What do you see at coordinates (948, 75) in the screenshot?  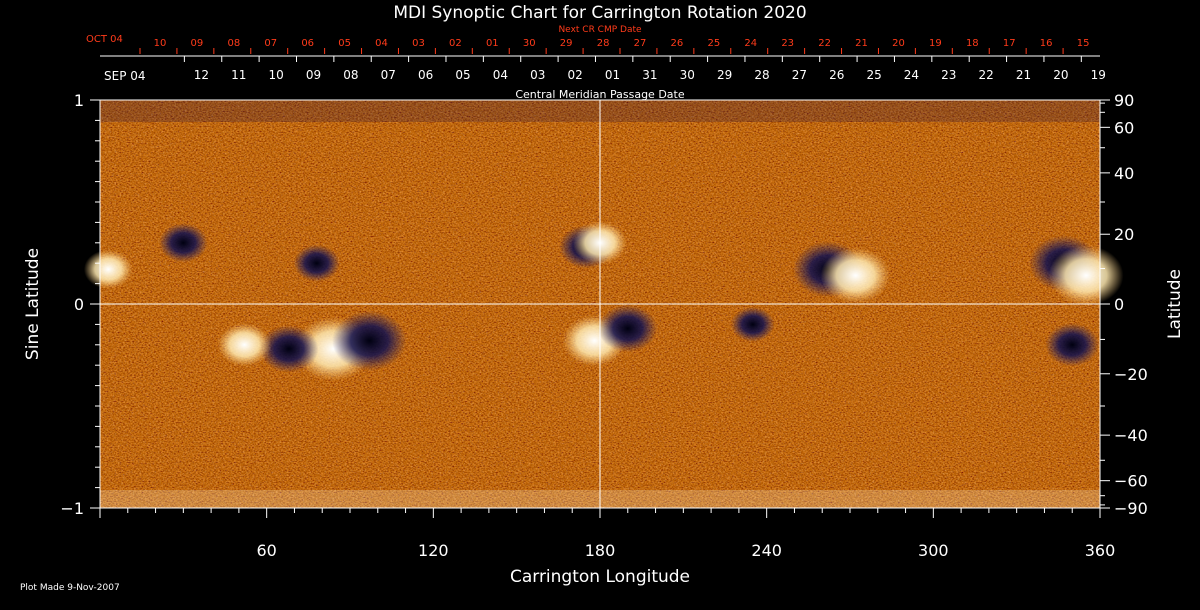 I see `cmp-date-label: 23` at bounding box center [948, 75].